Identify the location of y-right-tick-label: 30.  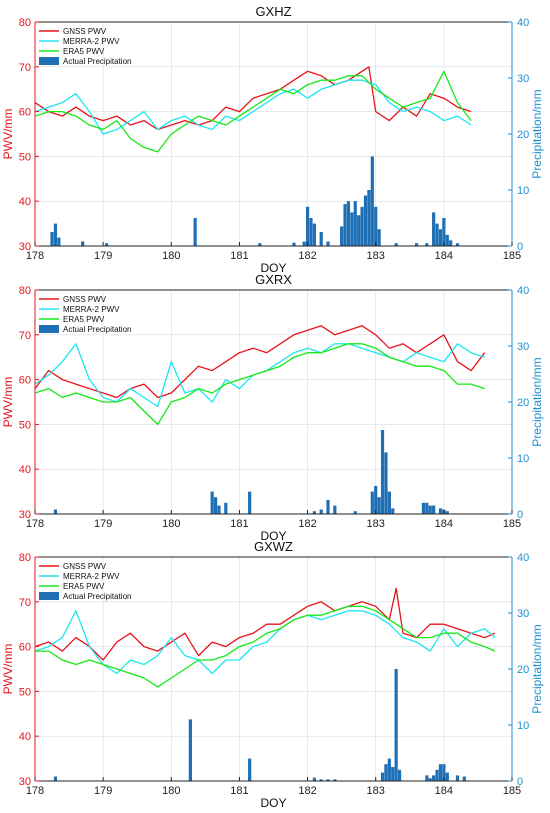
(523, 79).